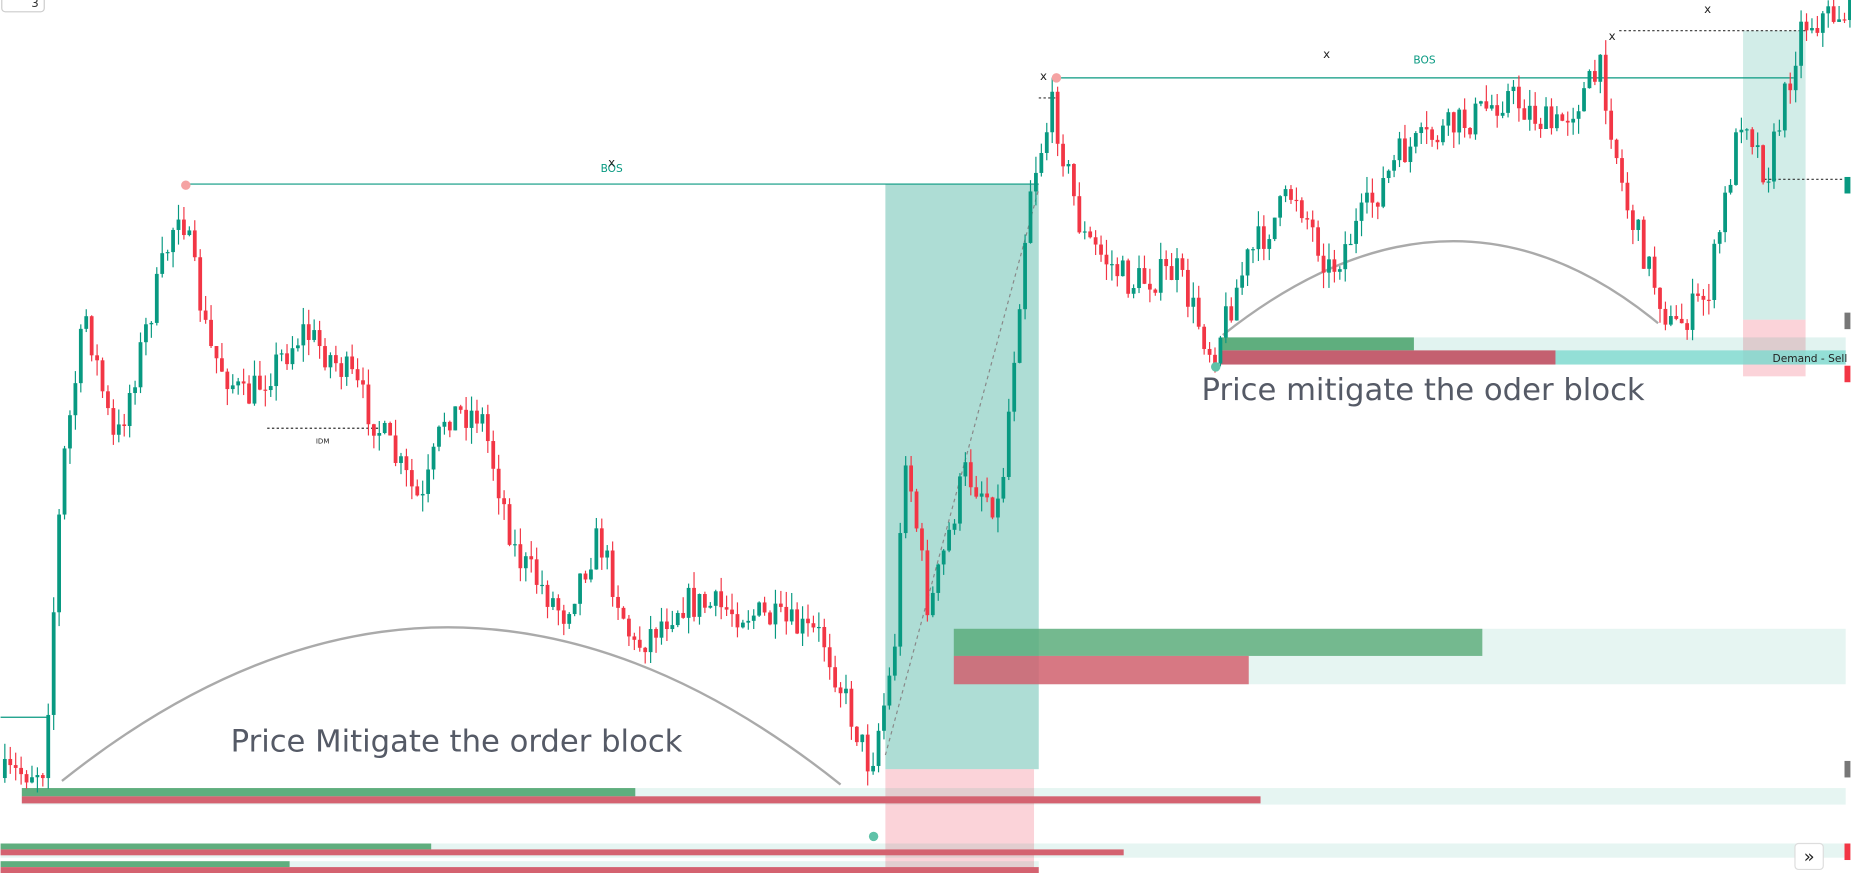 Image resolution: width=1851 pixels, height=873 pixels. I want to click on trend-line, so click(962, 472).